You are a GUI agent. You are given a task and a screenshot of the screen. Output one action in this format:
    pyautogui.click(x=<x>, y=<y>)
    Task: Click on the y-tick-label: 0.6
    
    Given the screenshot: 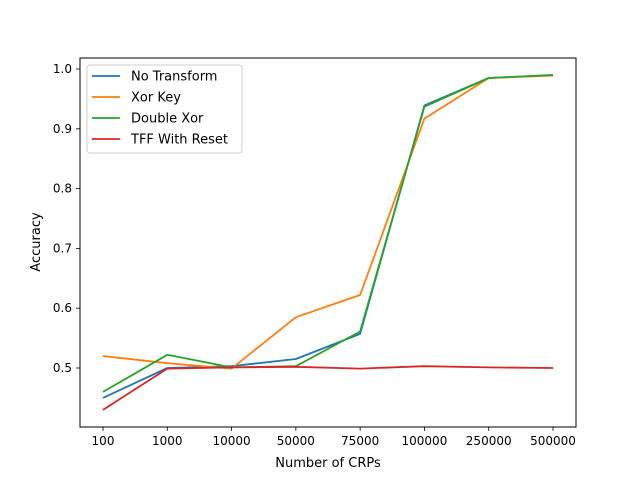 What is the action you would take?
    pyautogui.click(x=62, y=308)
    